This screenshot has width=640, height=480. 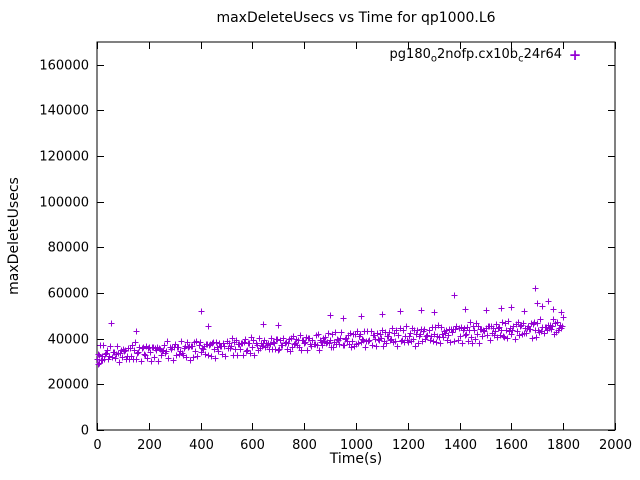 What do you see at coordinates (408, 445) in the screenshot?
I see `x-tick-label: 1200` at bounding box center [408, 445].